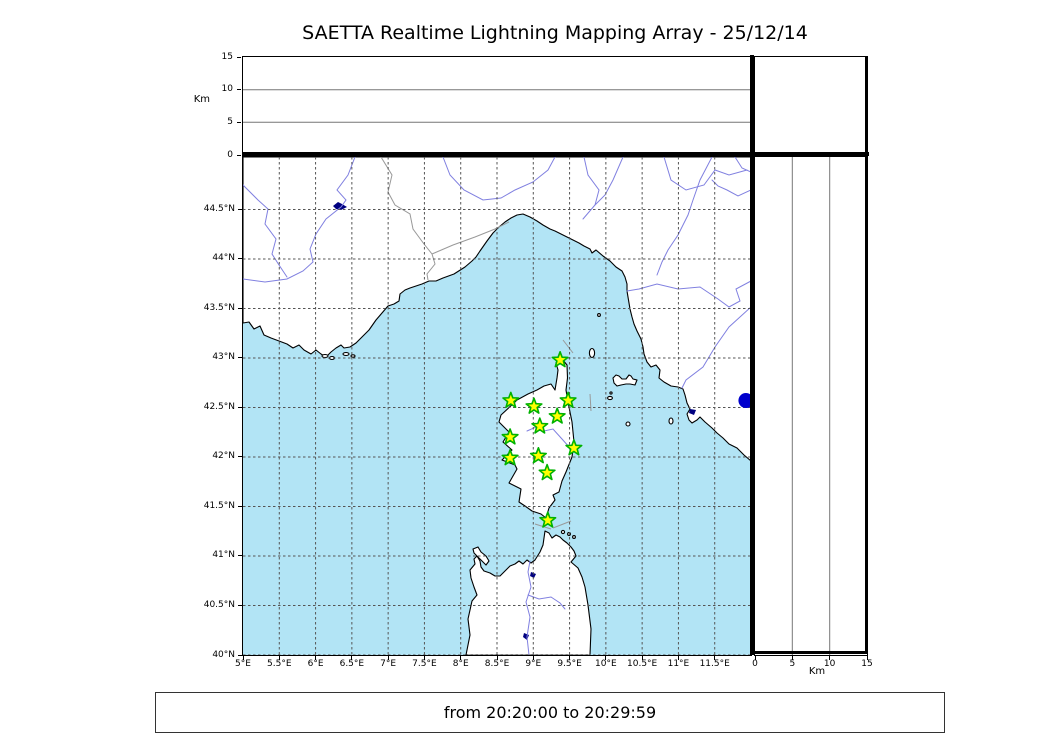  What do you see at coordinates (352, 664) in the screenshot?
I see `lon-tick-label: 6.5°E` at bounding box center [352, 664].